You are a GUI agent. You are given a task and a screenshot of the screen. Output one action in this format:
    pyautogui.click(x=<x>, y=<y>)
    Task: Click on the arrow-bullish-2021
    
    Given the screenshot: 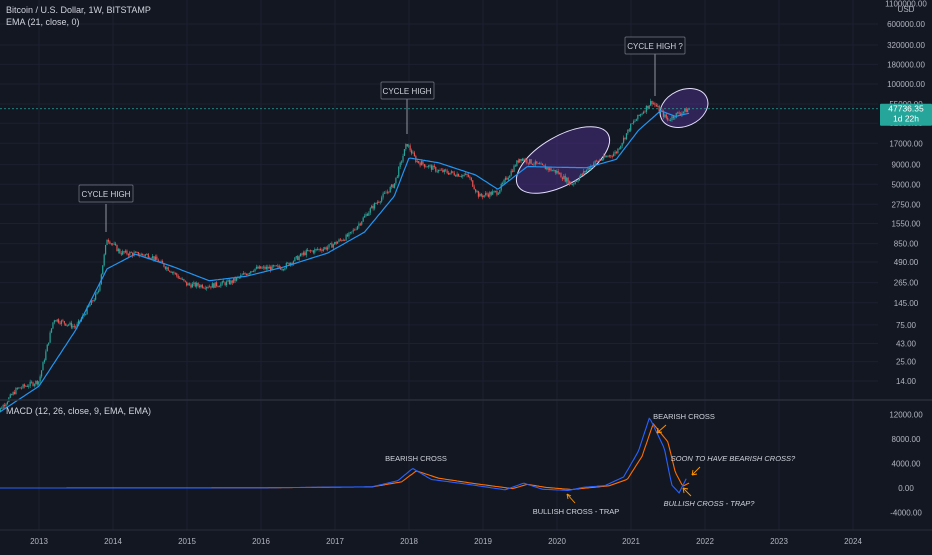 What is the action you would take?
    pyautogui.click(x=687, y=492)
    